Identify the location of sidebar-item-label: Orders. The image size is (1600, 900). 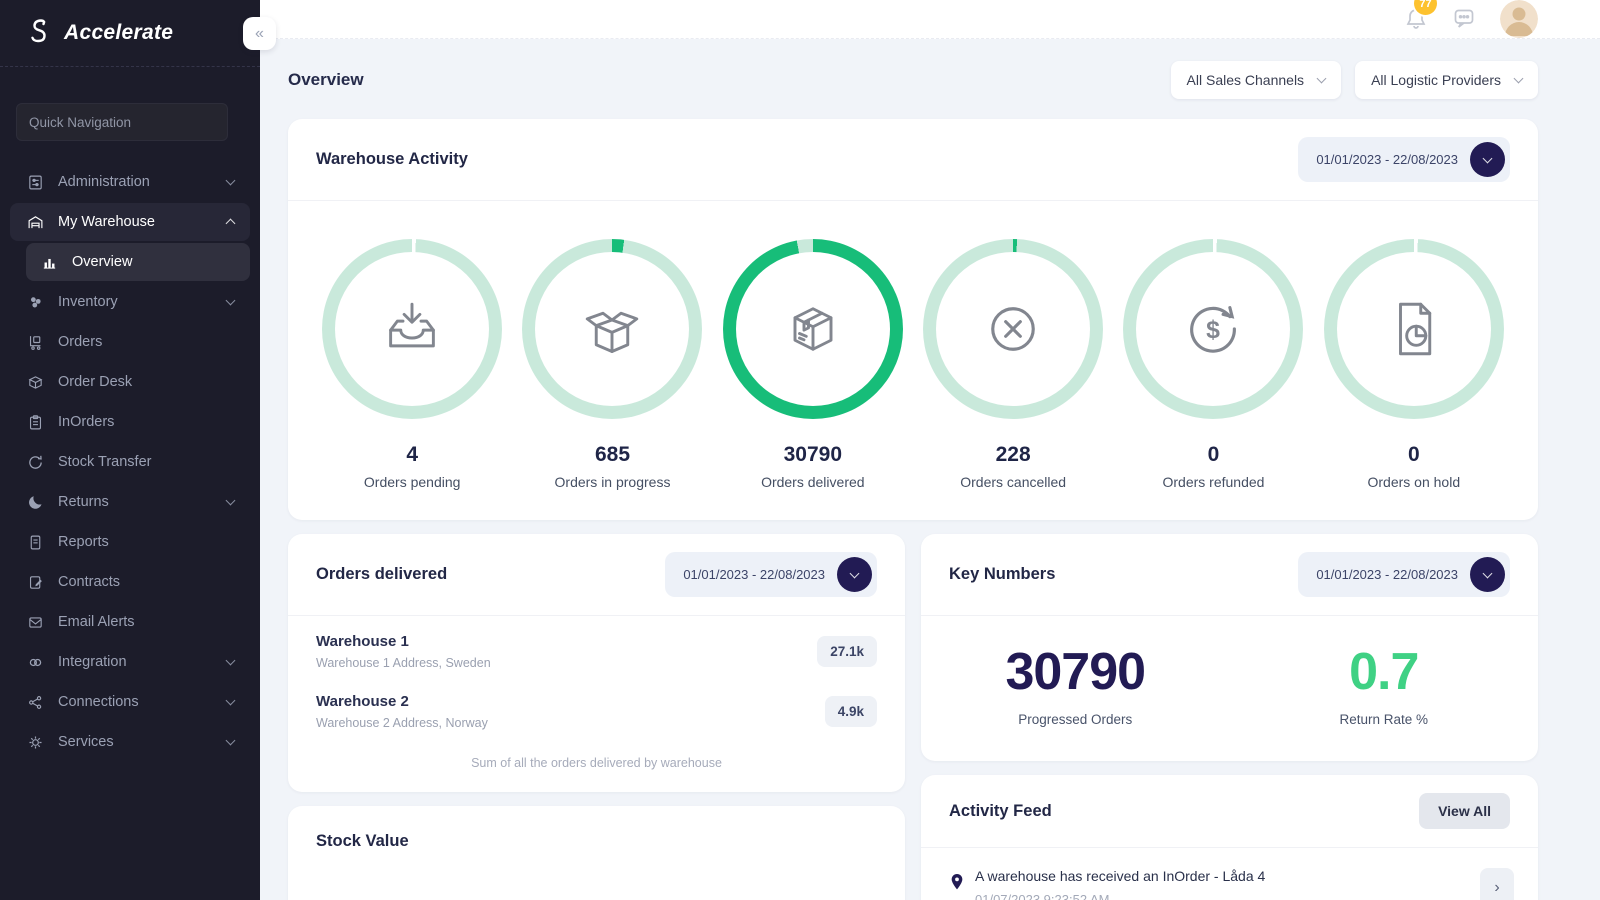
(80, 342).